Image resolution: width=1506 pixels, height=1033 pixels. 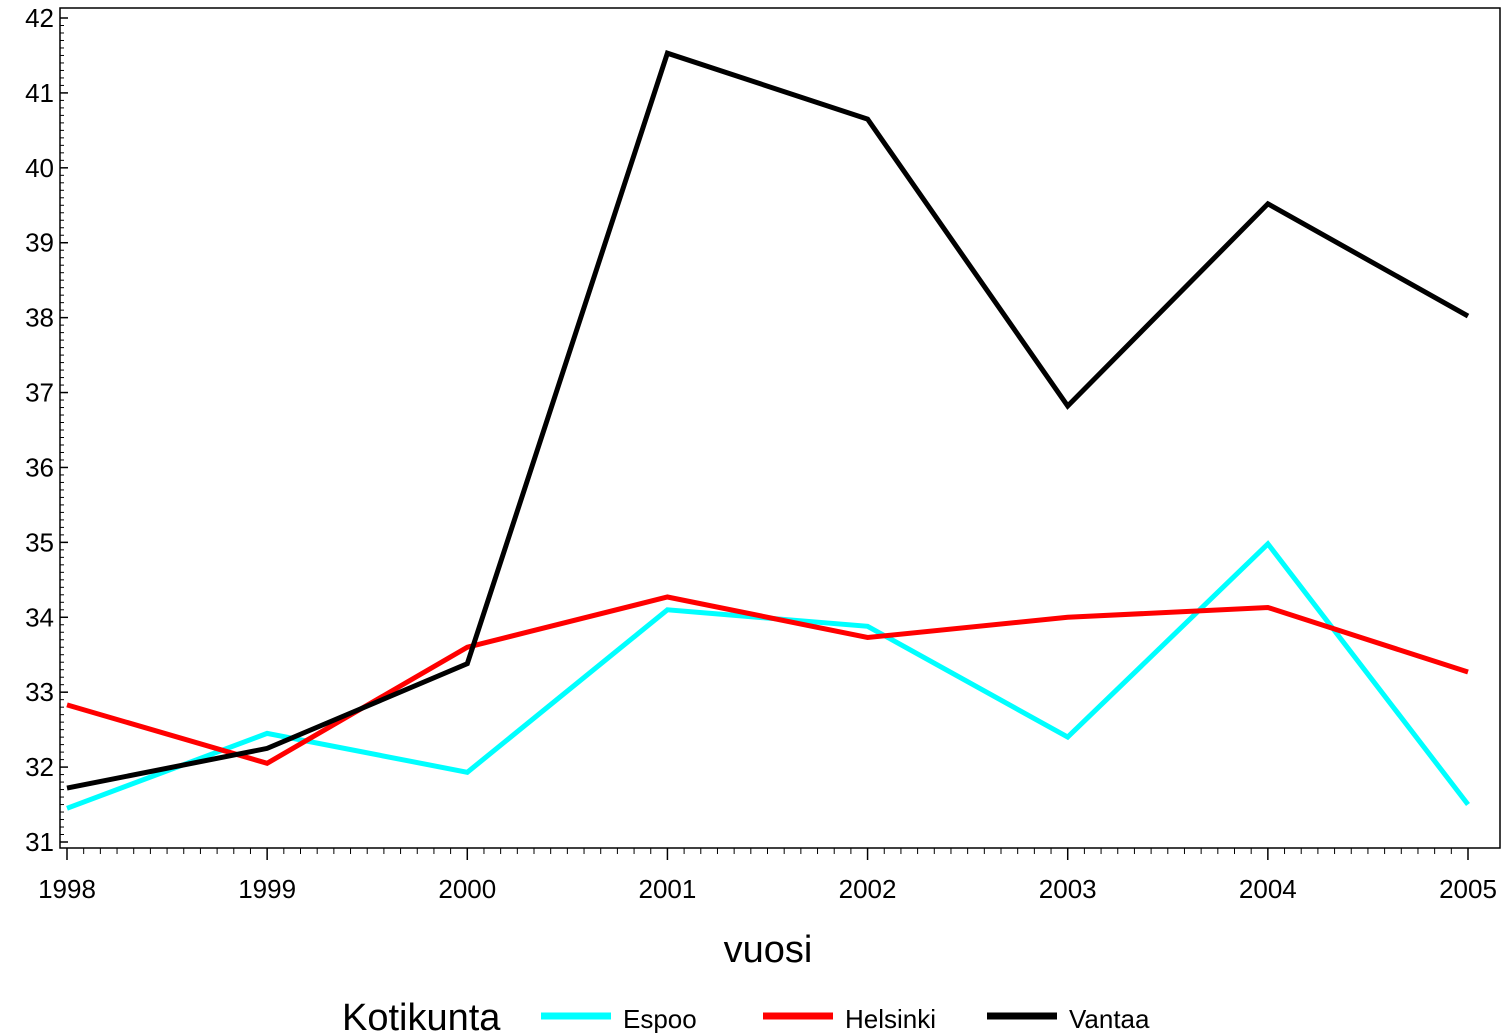 I want to click on x-tick-label: 2002, so click(x=868, y=889).